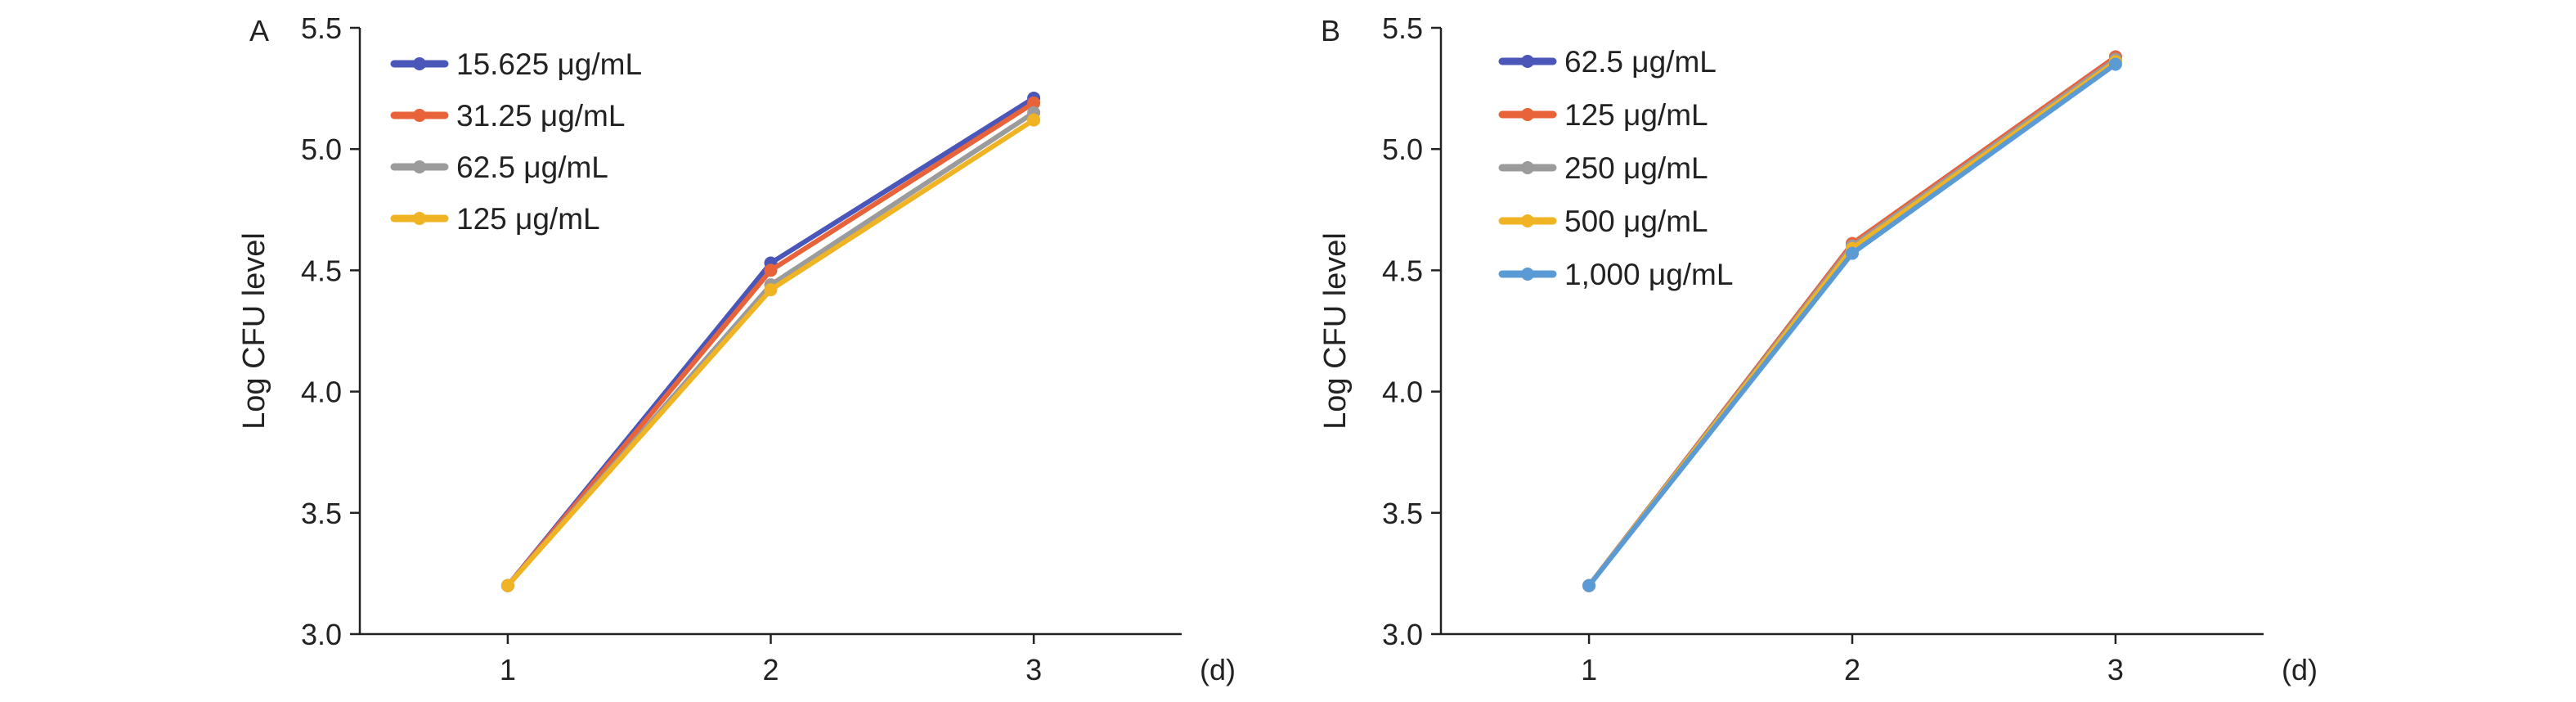  I want to click on legend-label: 1,000 μg/mL, so click(1648, 274).